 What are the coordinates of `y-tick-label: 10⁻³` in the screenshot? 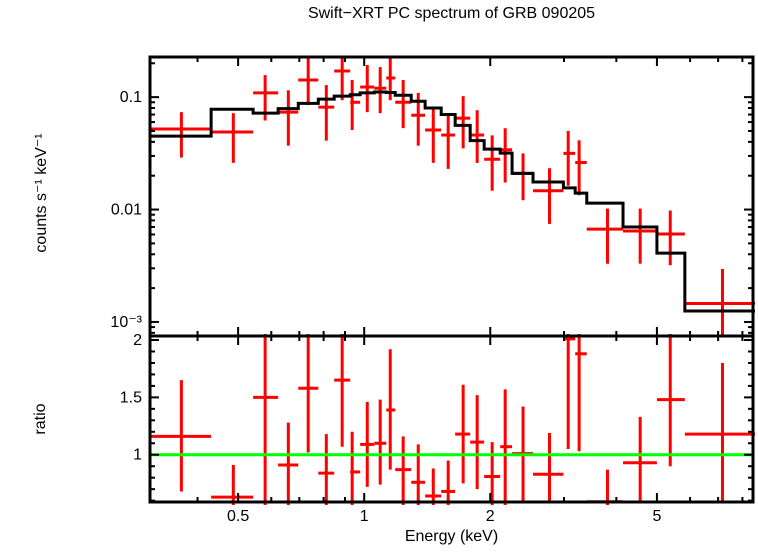 It's located at (126, 322).